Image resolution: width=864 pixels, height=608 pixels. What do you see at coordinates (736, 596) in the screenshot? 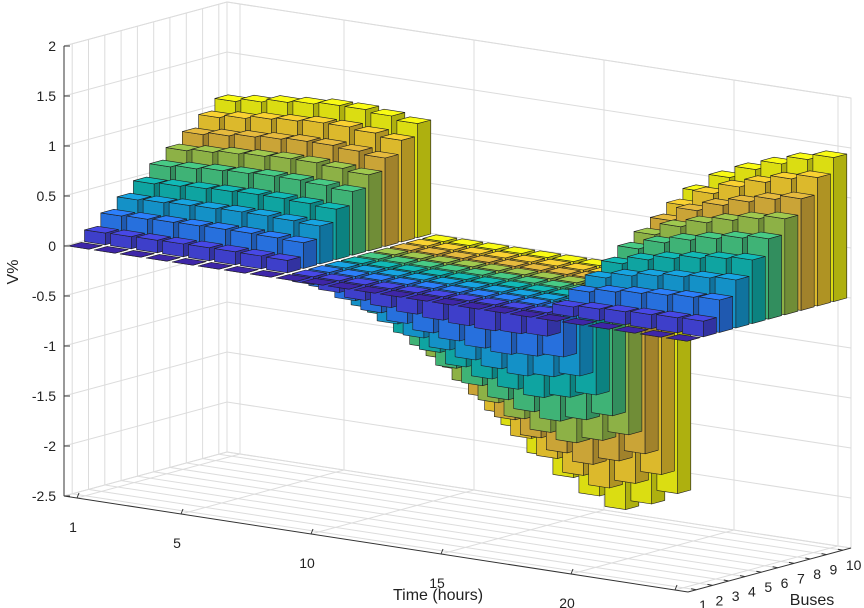
I see `y-tick-label: 3` at bounding box center [736, 596].